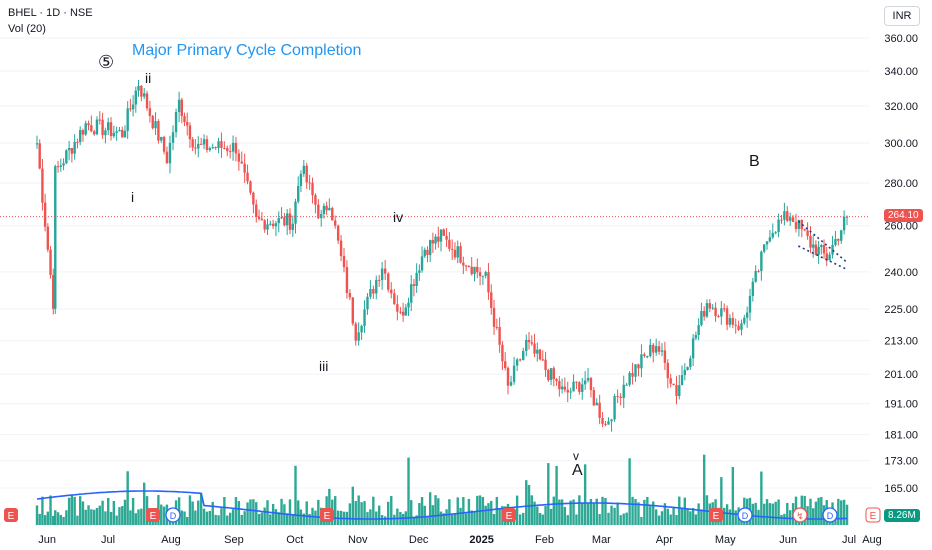  What do you see at coordinates (27, 29) in the screenshot?
I see `volume-indicator-label: Vol (20)` at bounding box center [27, 29].